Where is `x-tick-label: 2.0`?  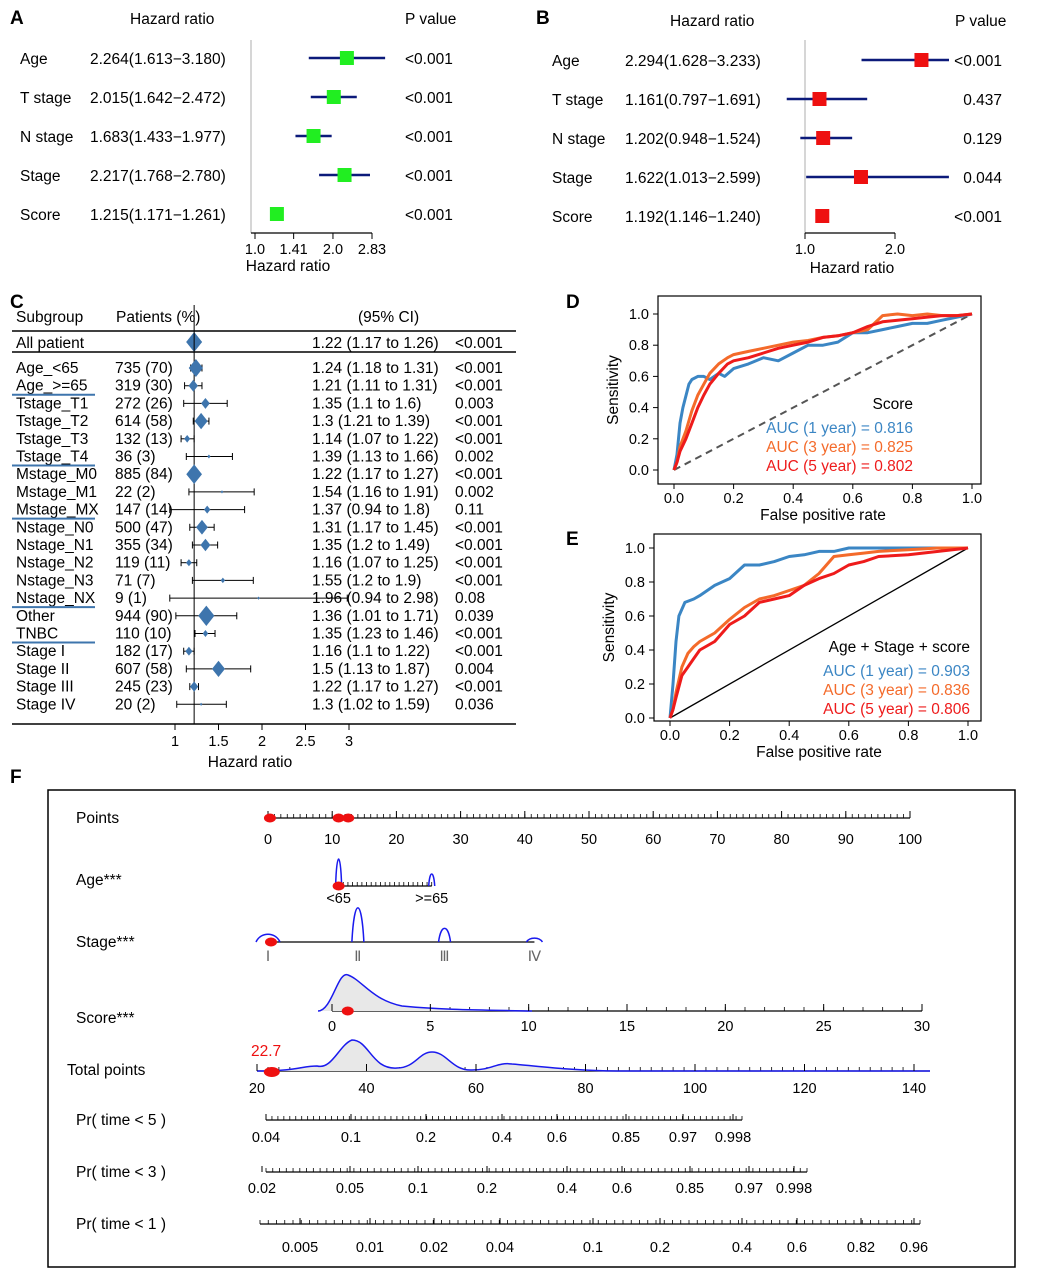
x-tick-label: 2.0 is located at coordinates (333, 250).